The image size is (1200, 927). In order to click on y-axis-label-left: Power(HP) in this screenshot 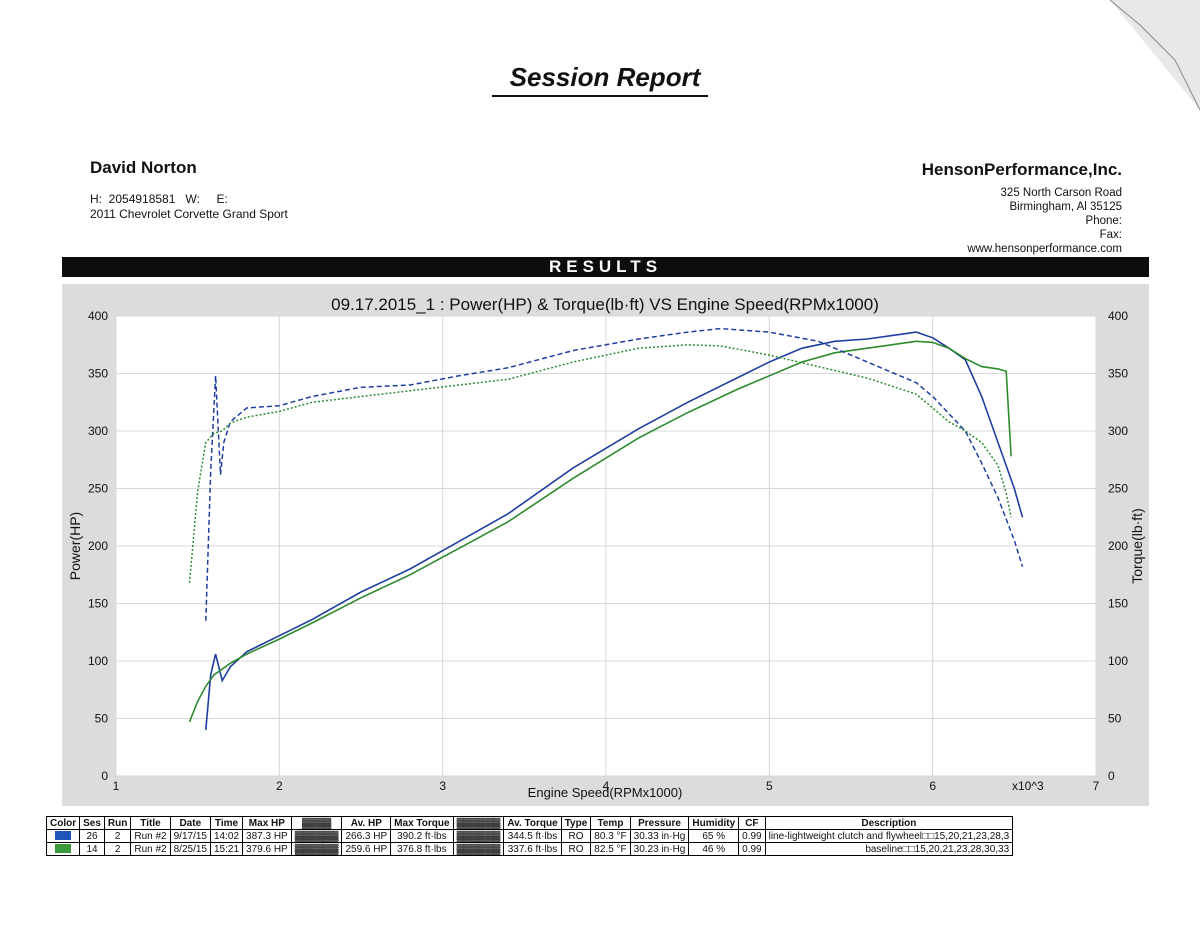, I will do `click(75, 546)`.